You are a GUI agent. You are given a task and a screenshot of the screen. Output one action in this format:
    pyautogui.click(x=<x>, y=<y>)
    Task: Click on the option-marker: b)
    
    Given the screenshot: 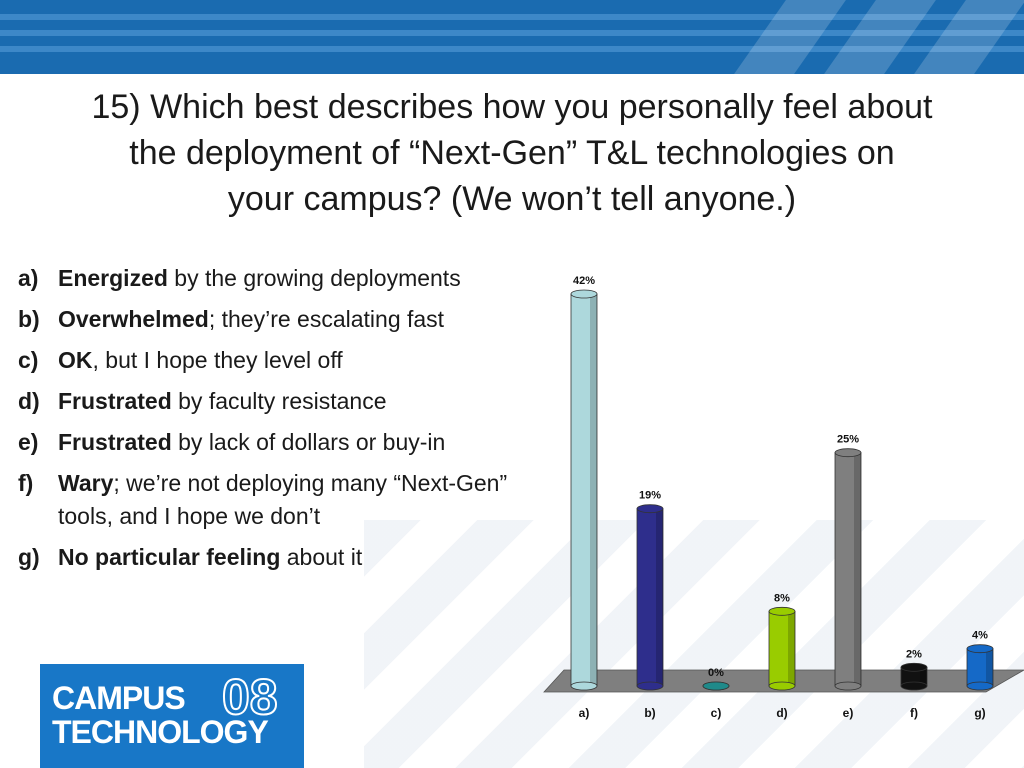 What is the action you would take?
    pyautogui.click(x=29, y=319)
    